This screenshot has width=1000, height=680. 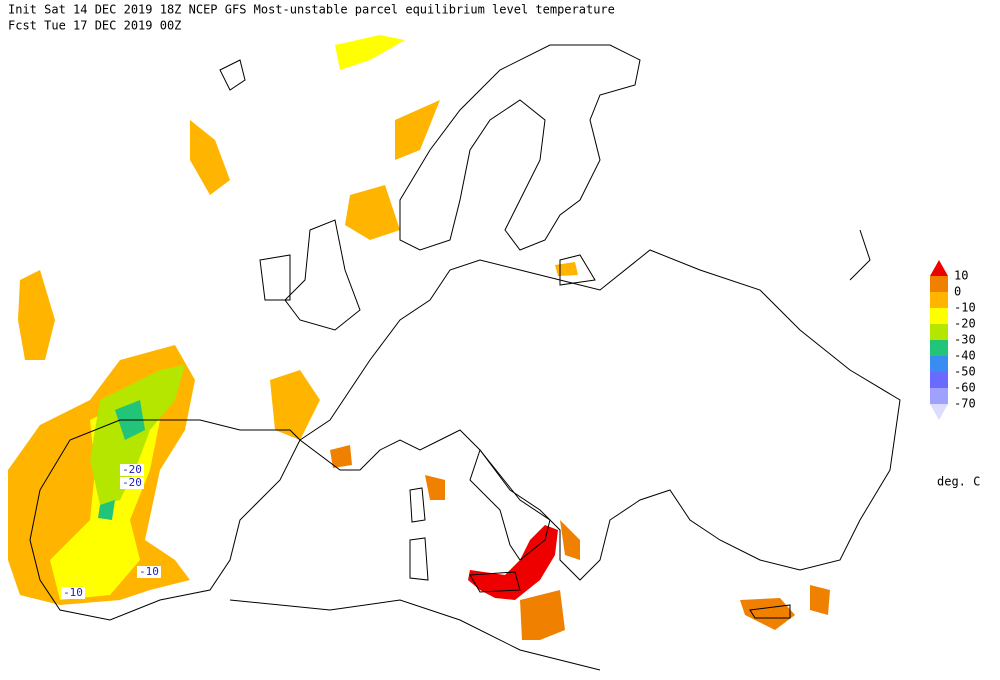 What do you see at coordinates (965, 308) in the screenshot?
I see `legend-label: -10` at bounding box center [965, 308].